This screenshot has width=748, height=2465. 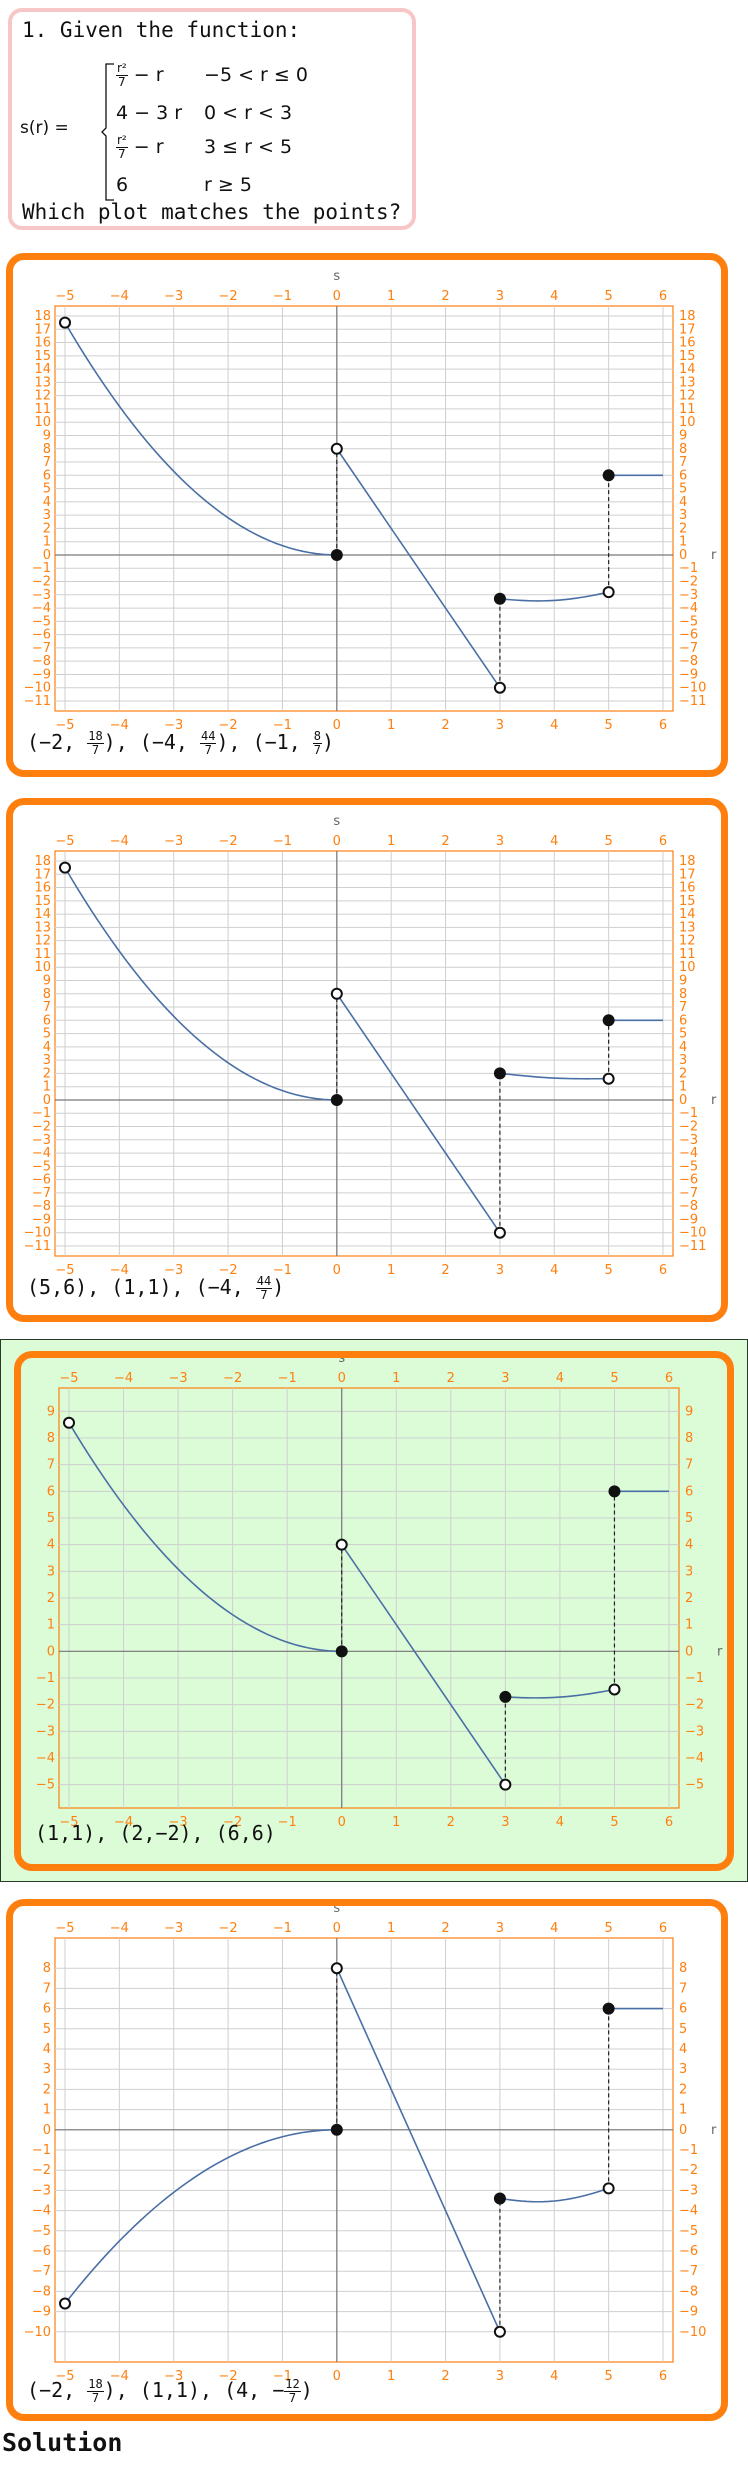 I want to click on y-tick-label-right: −11, so click(x=692, y=701).